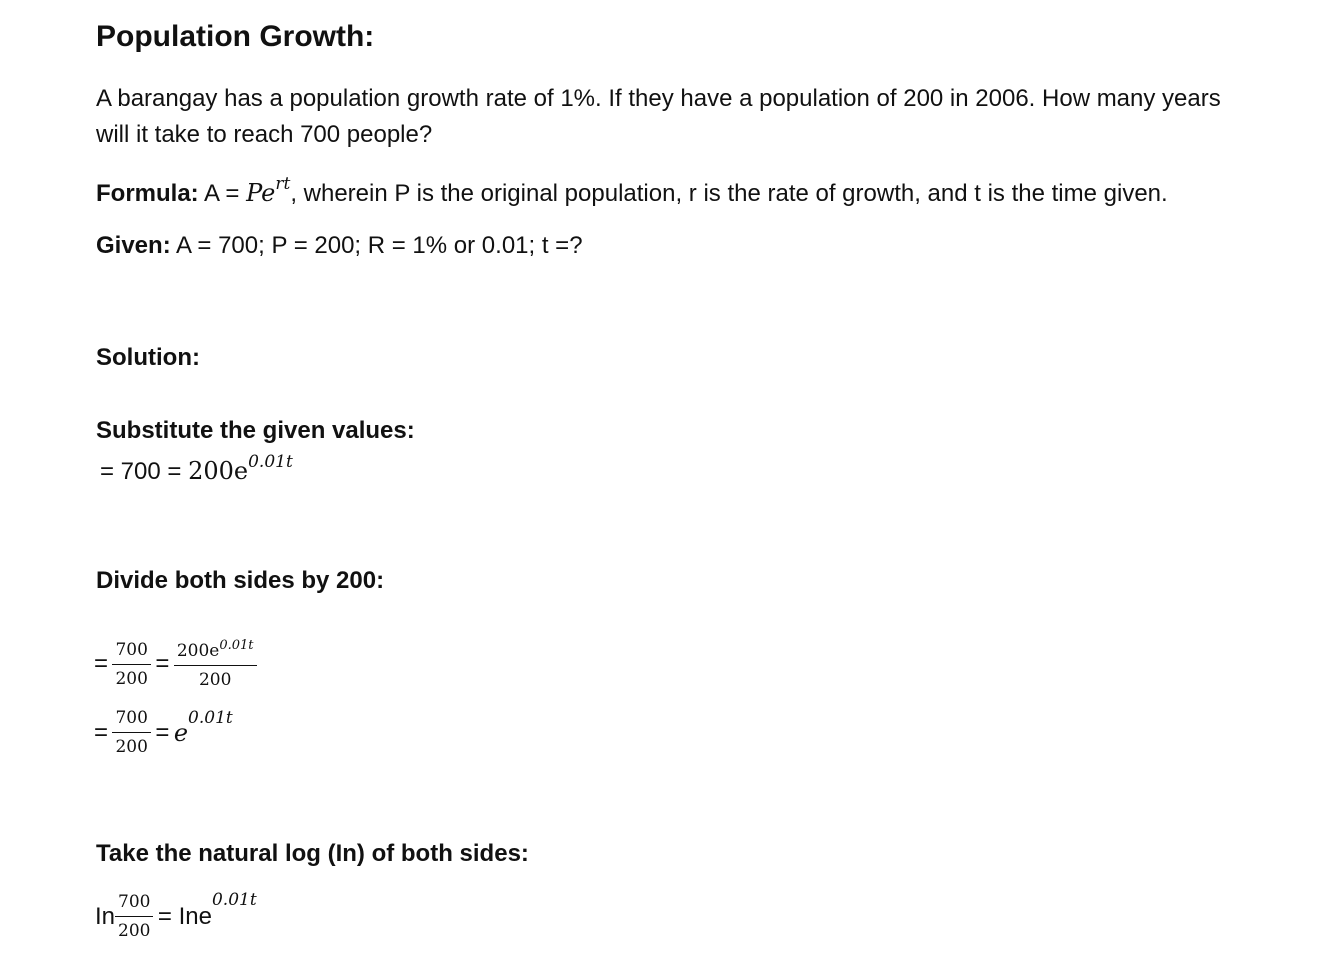 This screenshot has height=957, width=1319. I want to click on substitute-base: 200e, so click(218, 471).